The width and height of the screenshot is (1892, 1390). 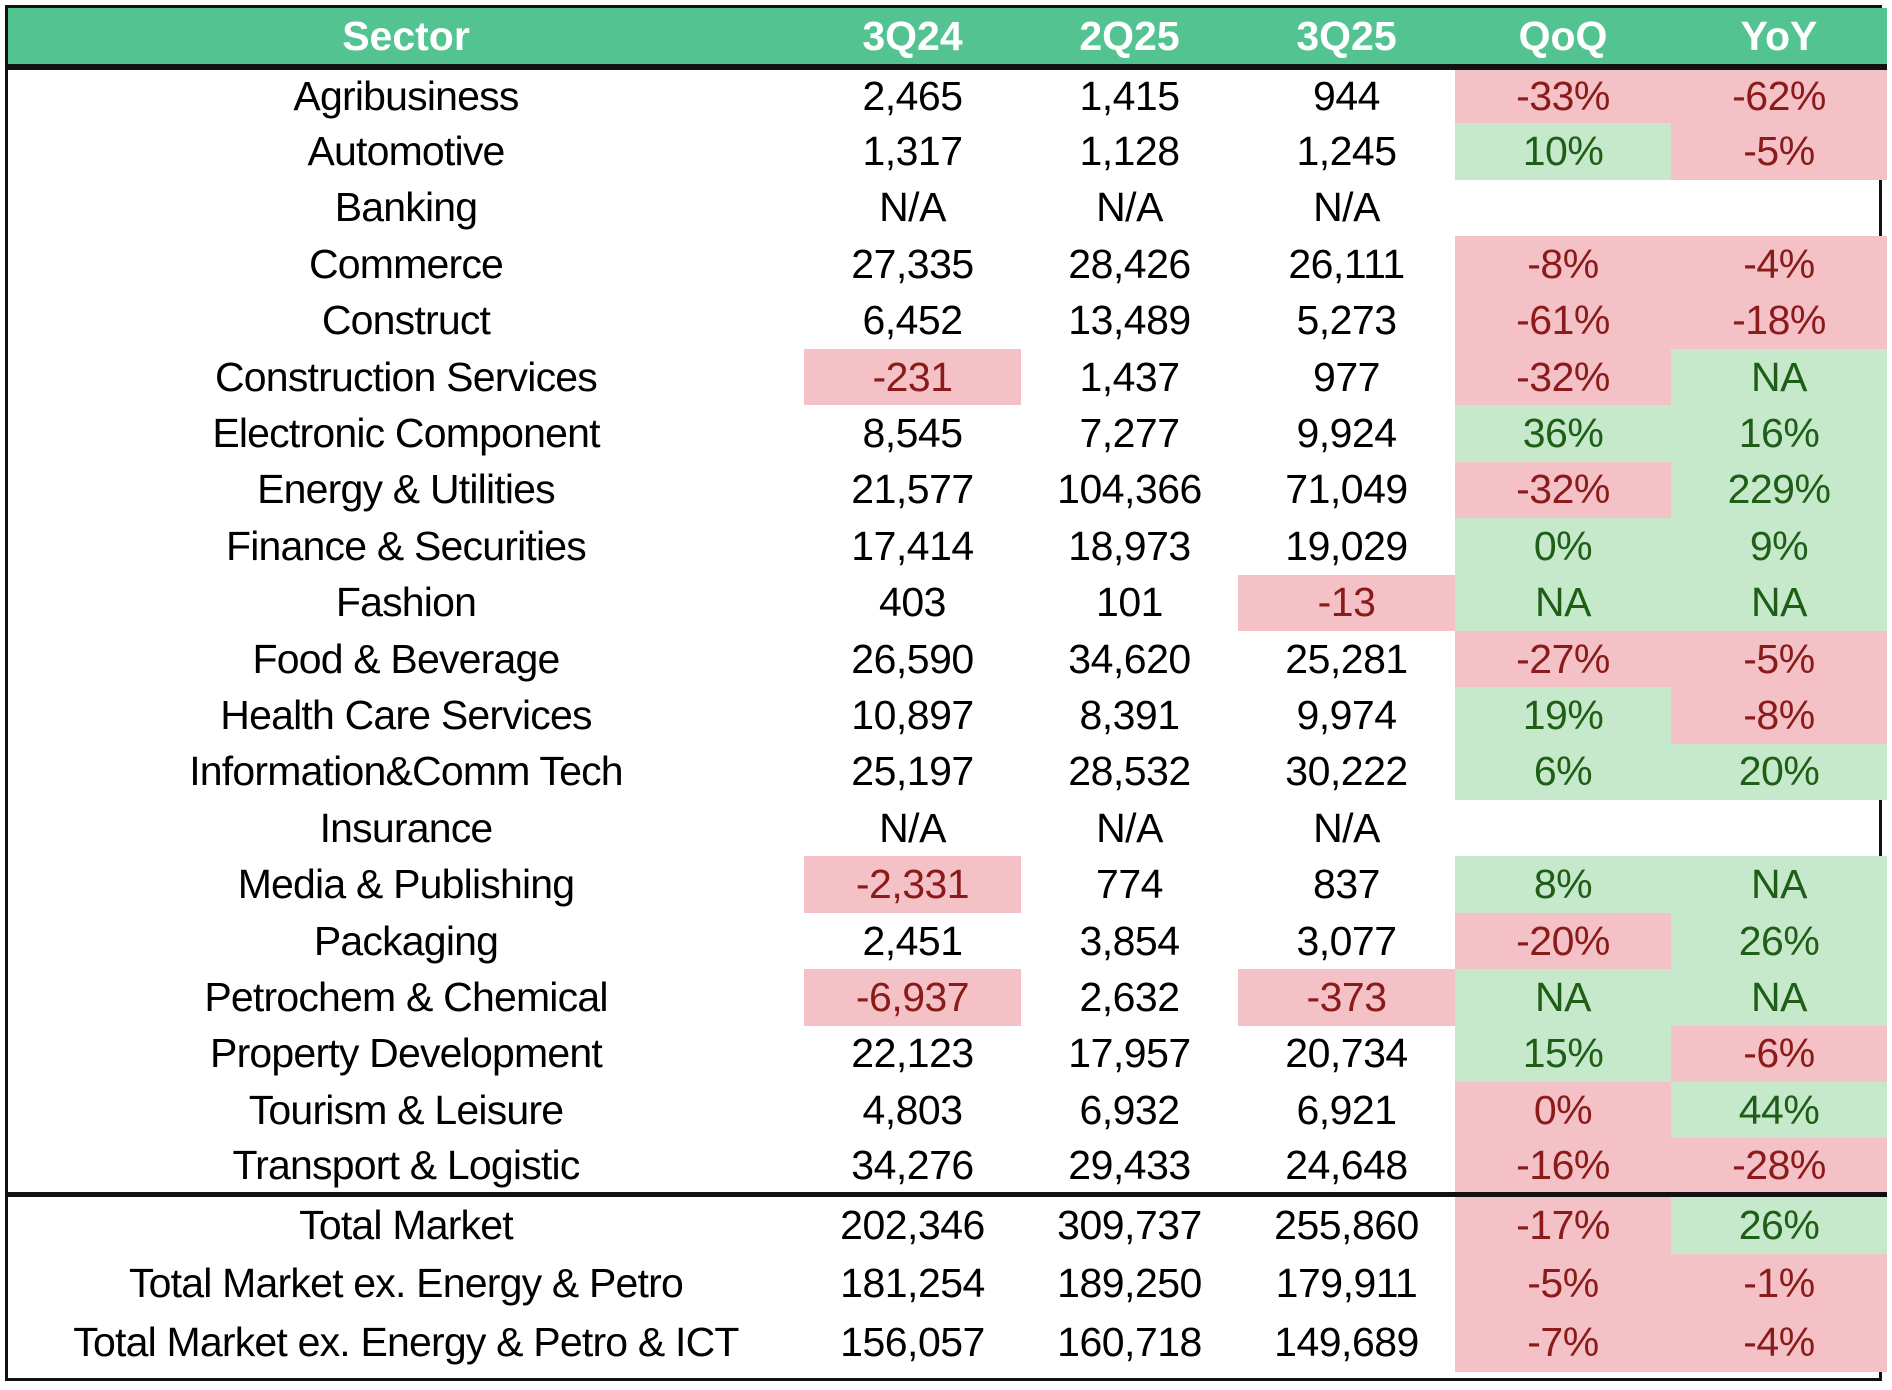 I want to click on sector-name-cell: Health Care Services, so click(x=406, y=714).